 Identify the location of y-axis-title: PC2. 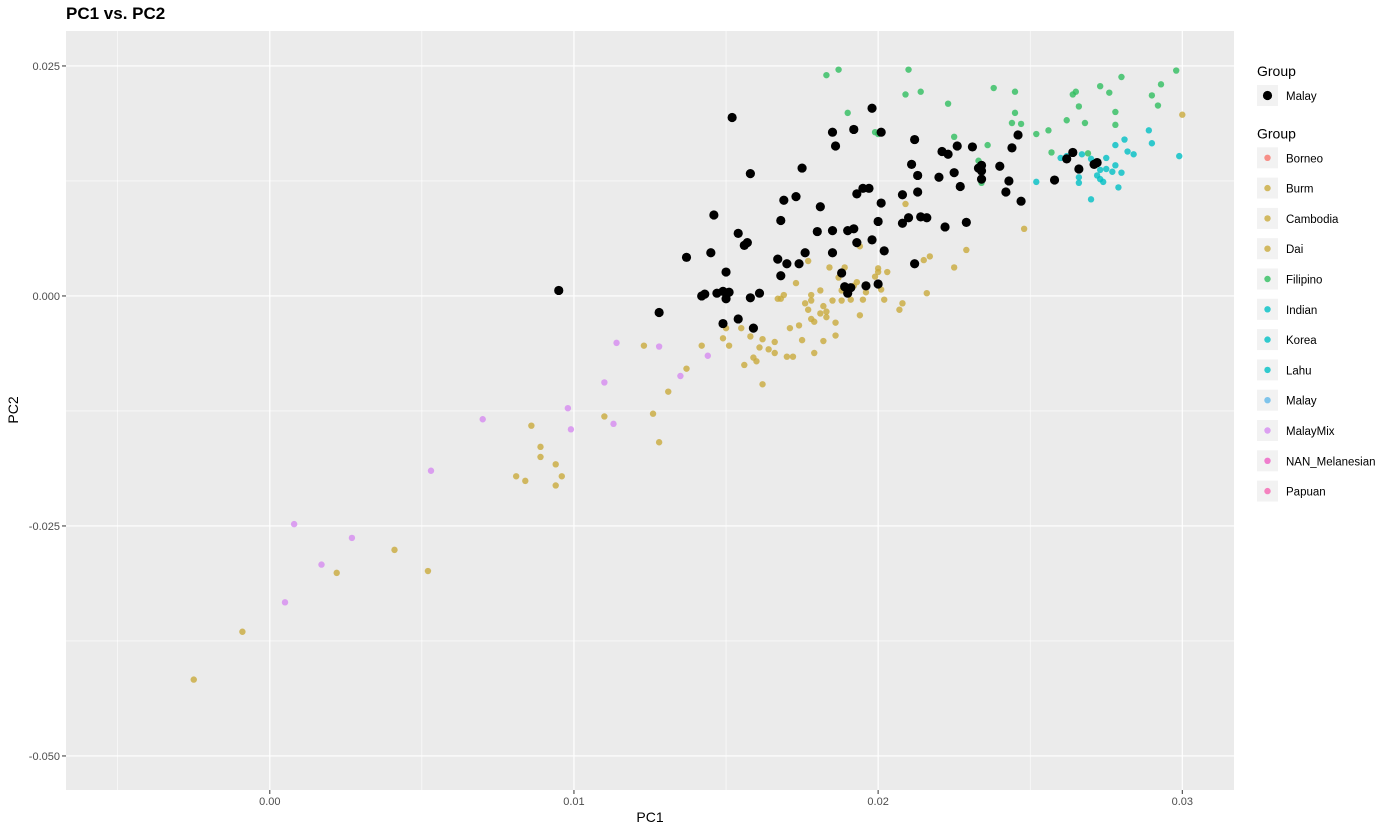
(13, 409).